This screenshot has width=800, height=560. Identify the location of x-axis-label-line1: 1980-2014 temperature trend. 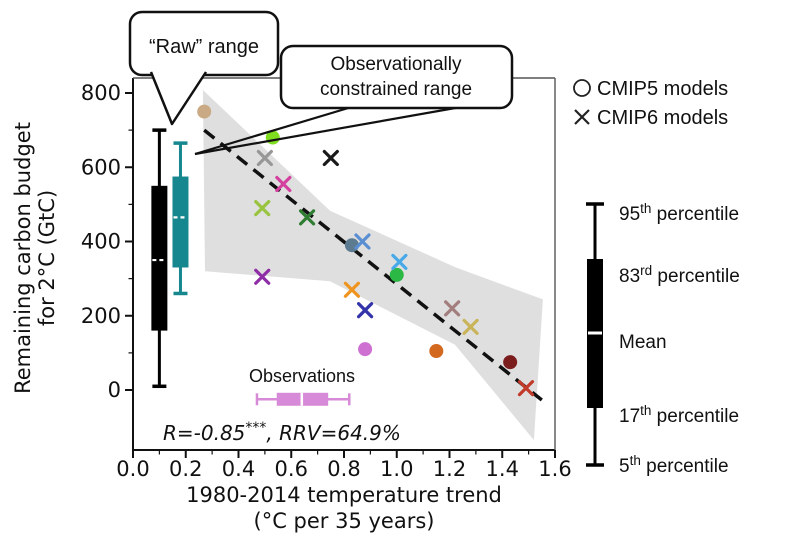
(344, 495).